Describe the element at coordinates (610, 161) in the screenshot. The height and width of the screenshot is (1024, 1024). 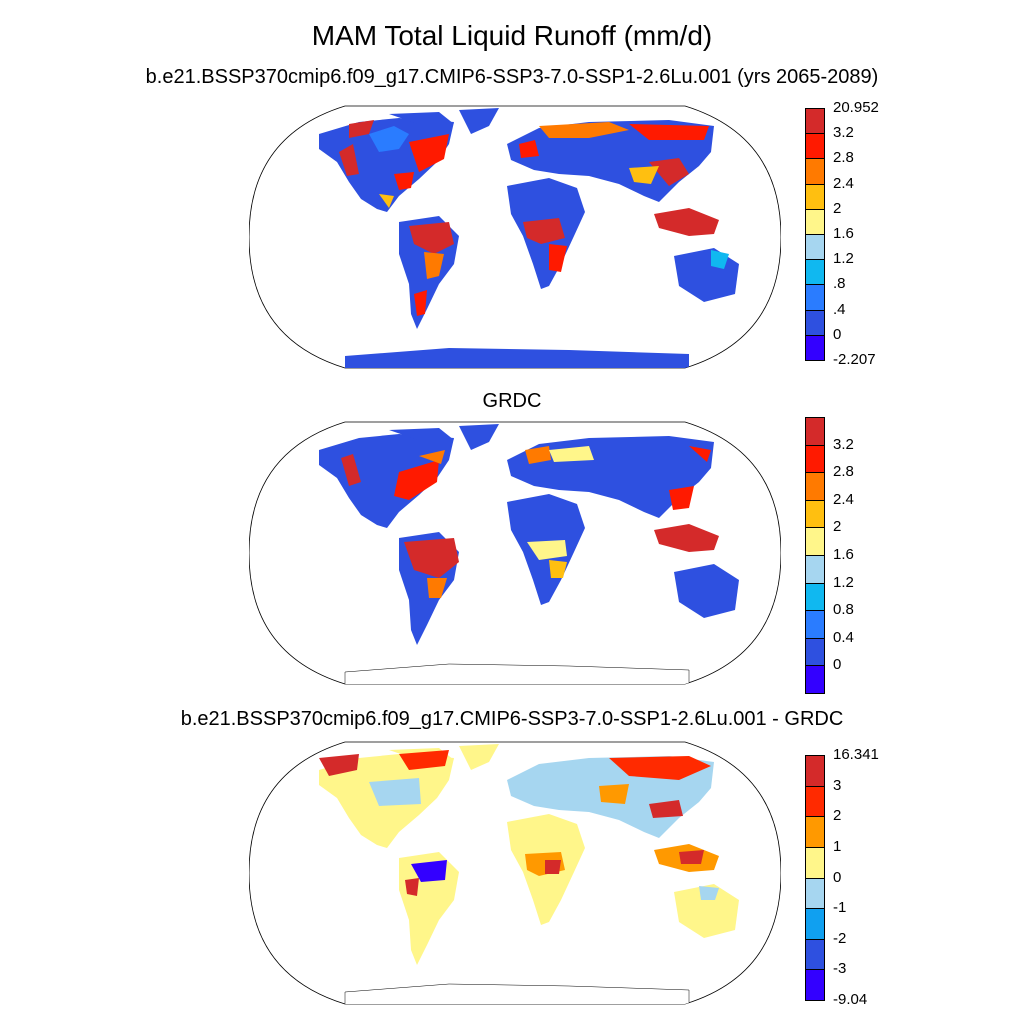
I see `eurasia` at that location.